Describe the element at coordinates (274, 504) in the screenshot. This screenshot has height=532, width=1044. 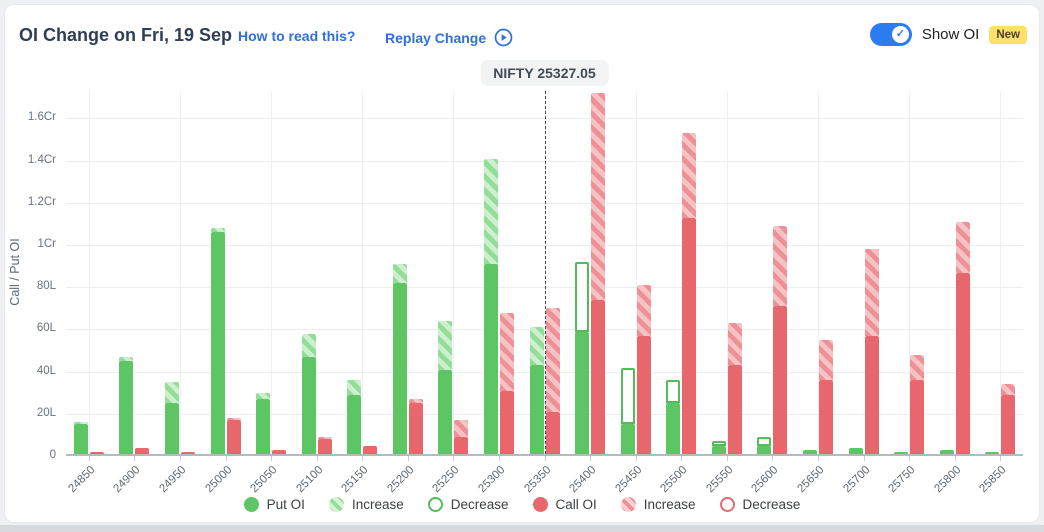
I see `legend-item-put-oi: Put OI` at that location.